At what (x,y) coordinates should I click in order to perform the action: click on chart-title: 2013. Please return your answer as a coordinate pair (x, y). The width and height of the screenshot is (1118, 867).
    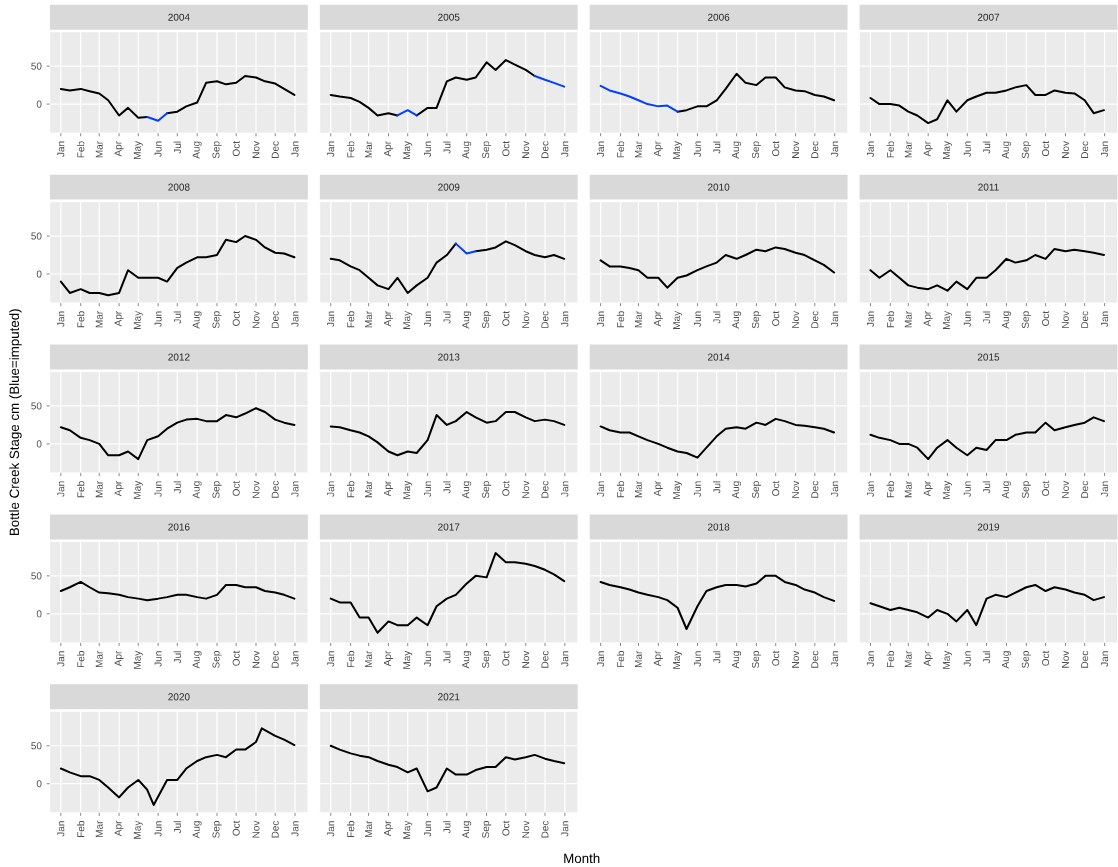
    Looking at the image, I should click on (449, 357).